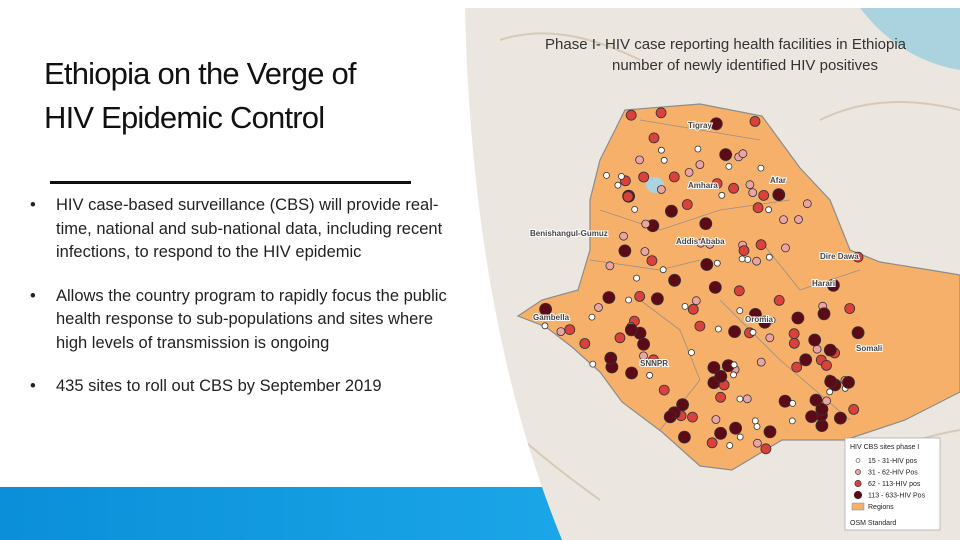 The height and width of the screenshot is (540, 960). Describe the element at coordinates (823, 283) in the screenshot. I see `region-label: Harari` at that location.